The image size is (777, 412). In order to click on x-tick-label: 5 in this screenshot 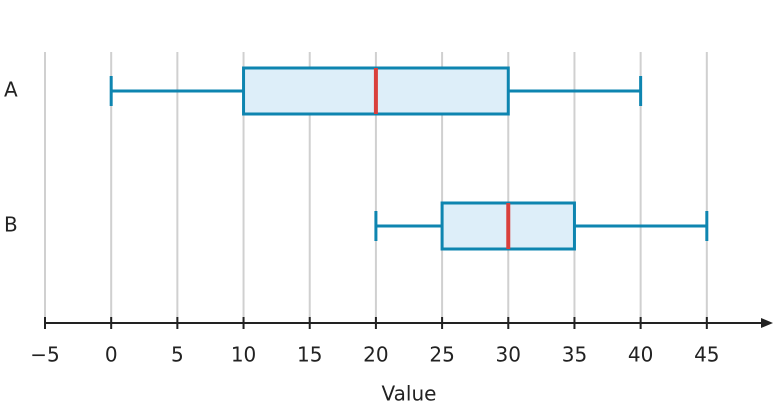, I will do `click(177, 355)`.